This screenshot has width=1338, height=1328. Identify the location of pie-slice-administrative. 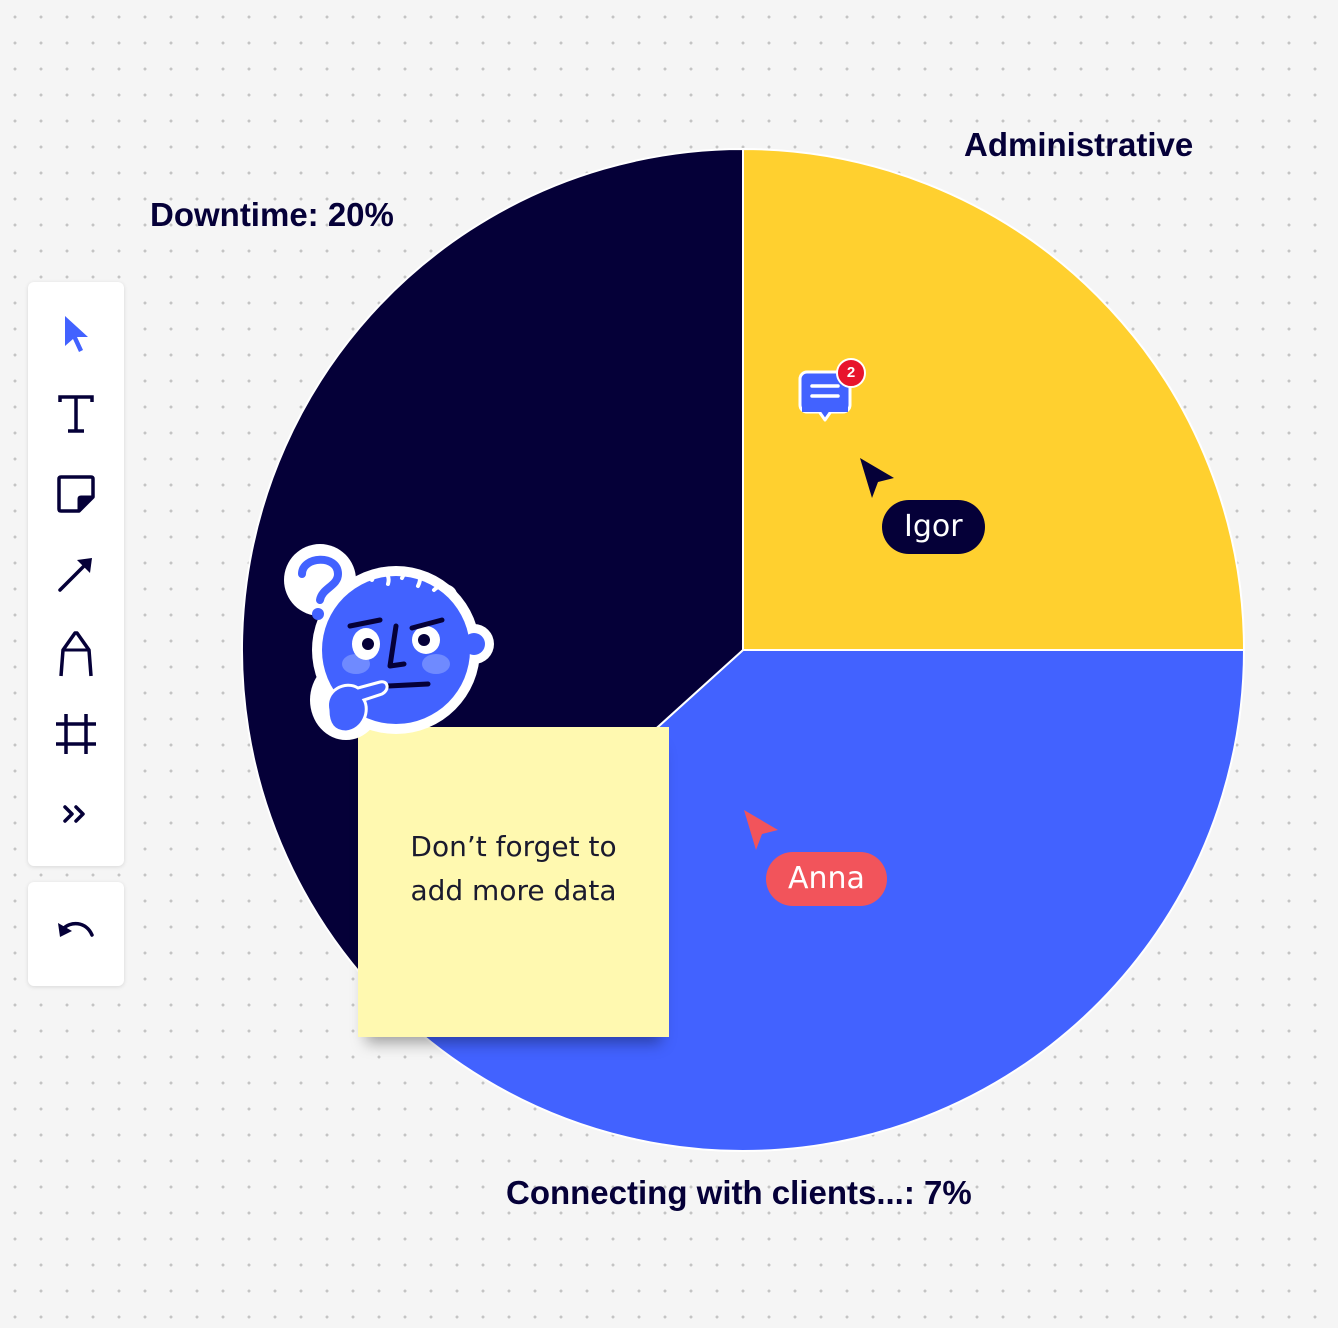
(994, 399).